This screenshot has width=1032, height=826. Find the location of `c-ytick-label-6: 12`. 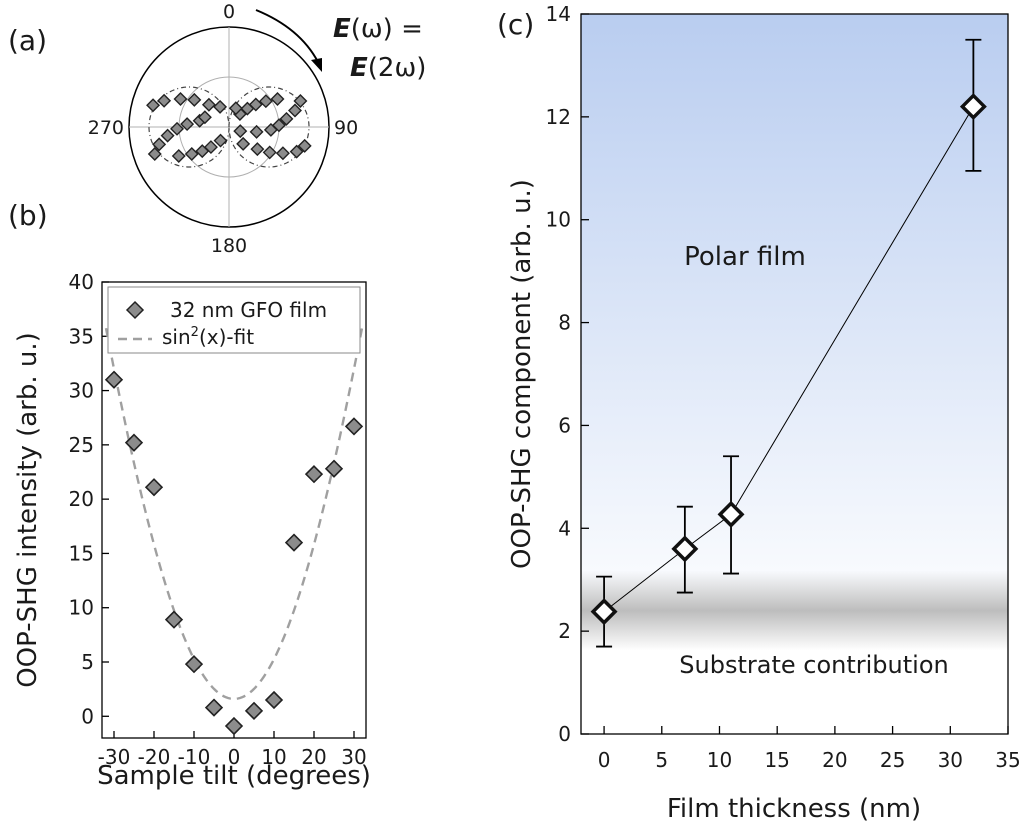

c-ytick-label-6: 12 is located at coordinates (558, 117).